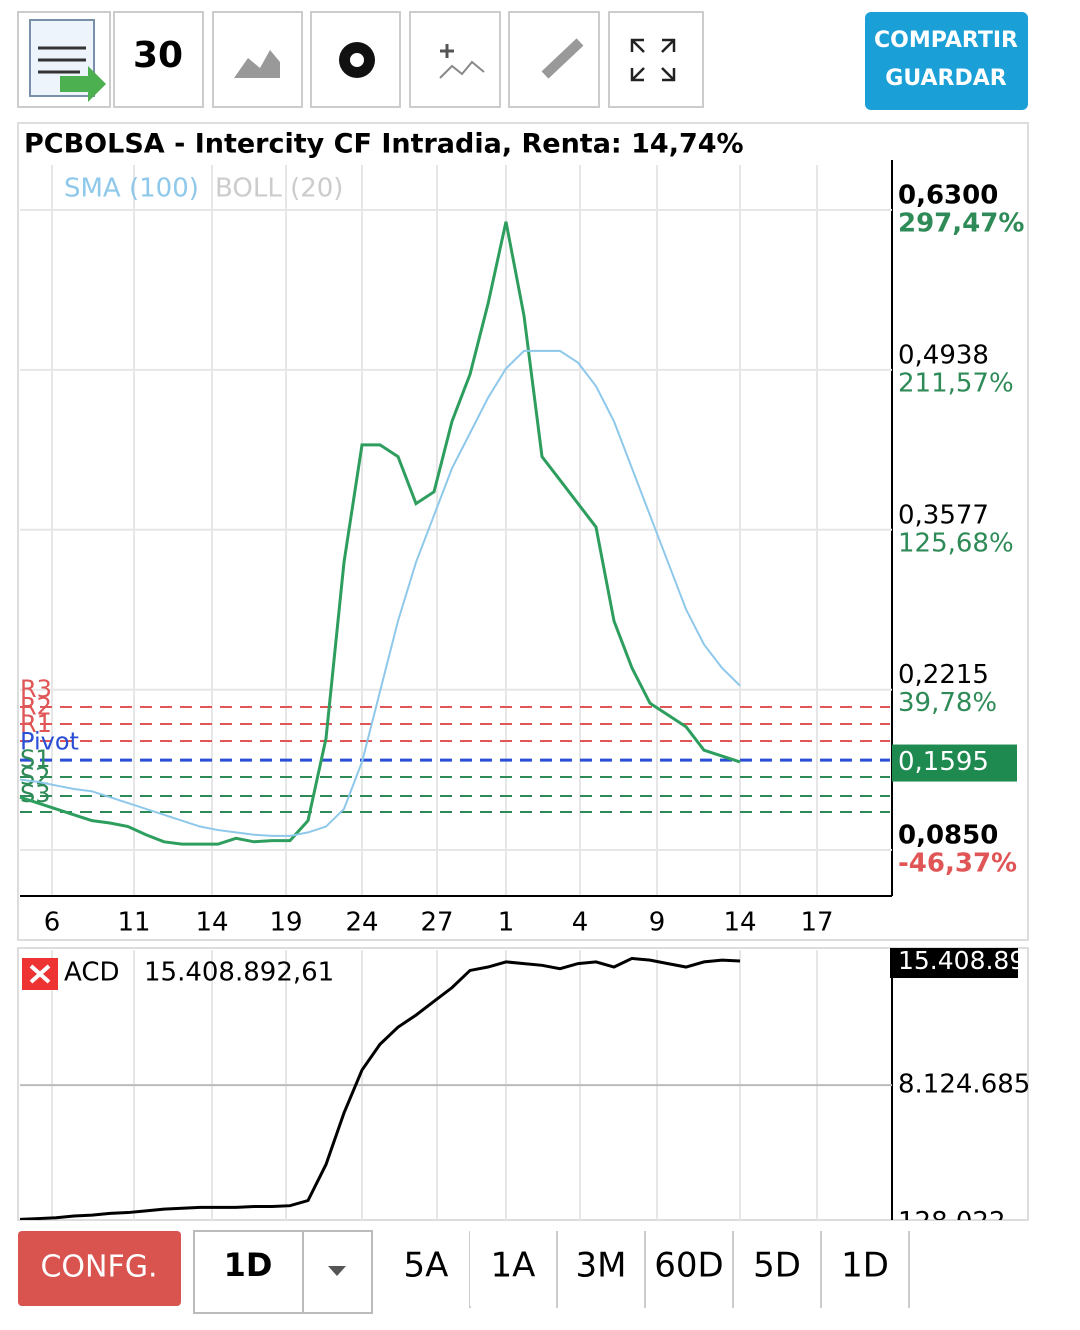  Describe the element at coordinates (257, 59) in the screenshot. I see `chart-type-button` at that location.